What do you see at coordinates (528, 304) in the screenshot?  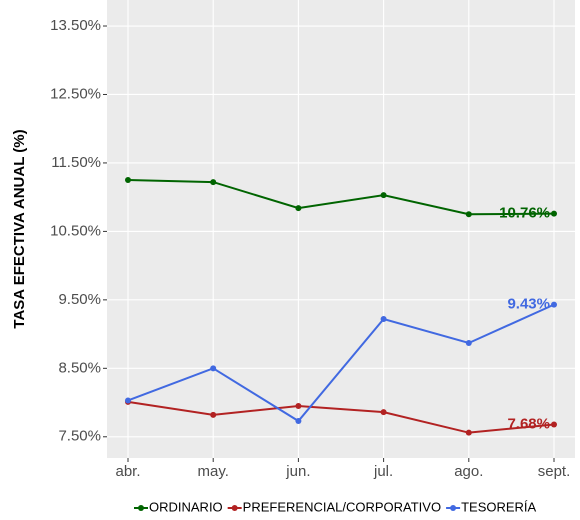 I see `value-label: 9.43%` at bounding box center [528, 304].